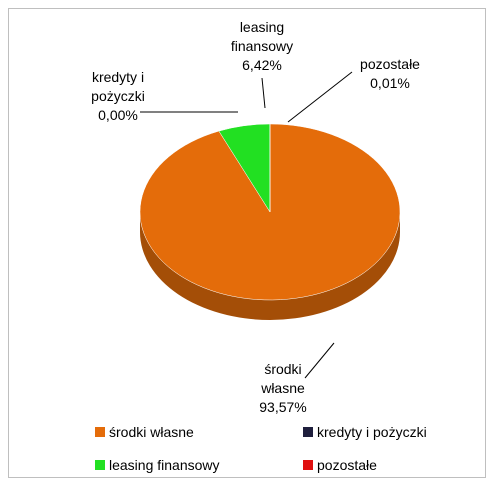  I want to click on legend-item: leasing finansowy, so click(157, 465).